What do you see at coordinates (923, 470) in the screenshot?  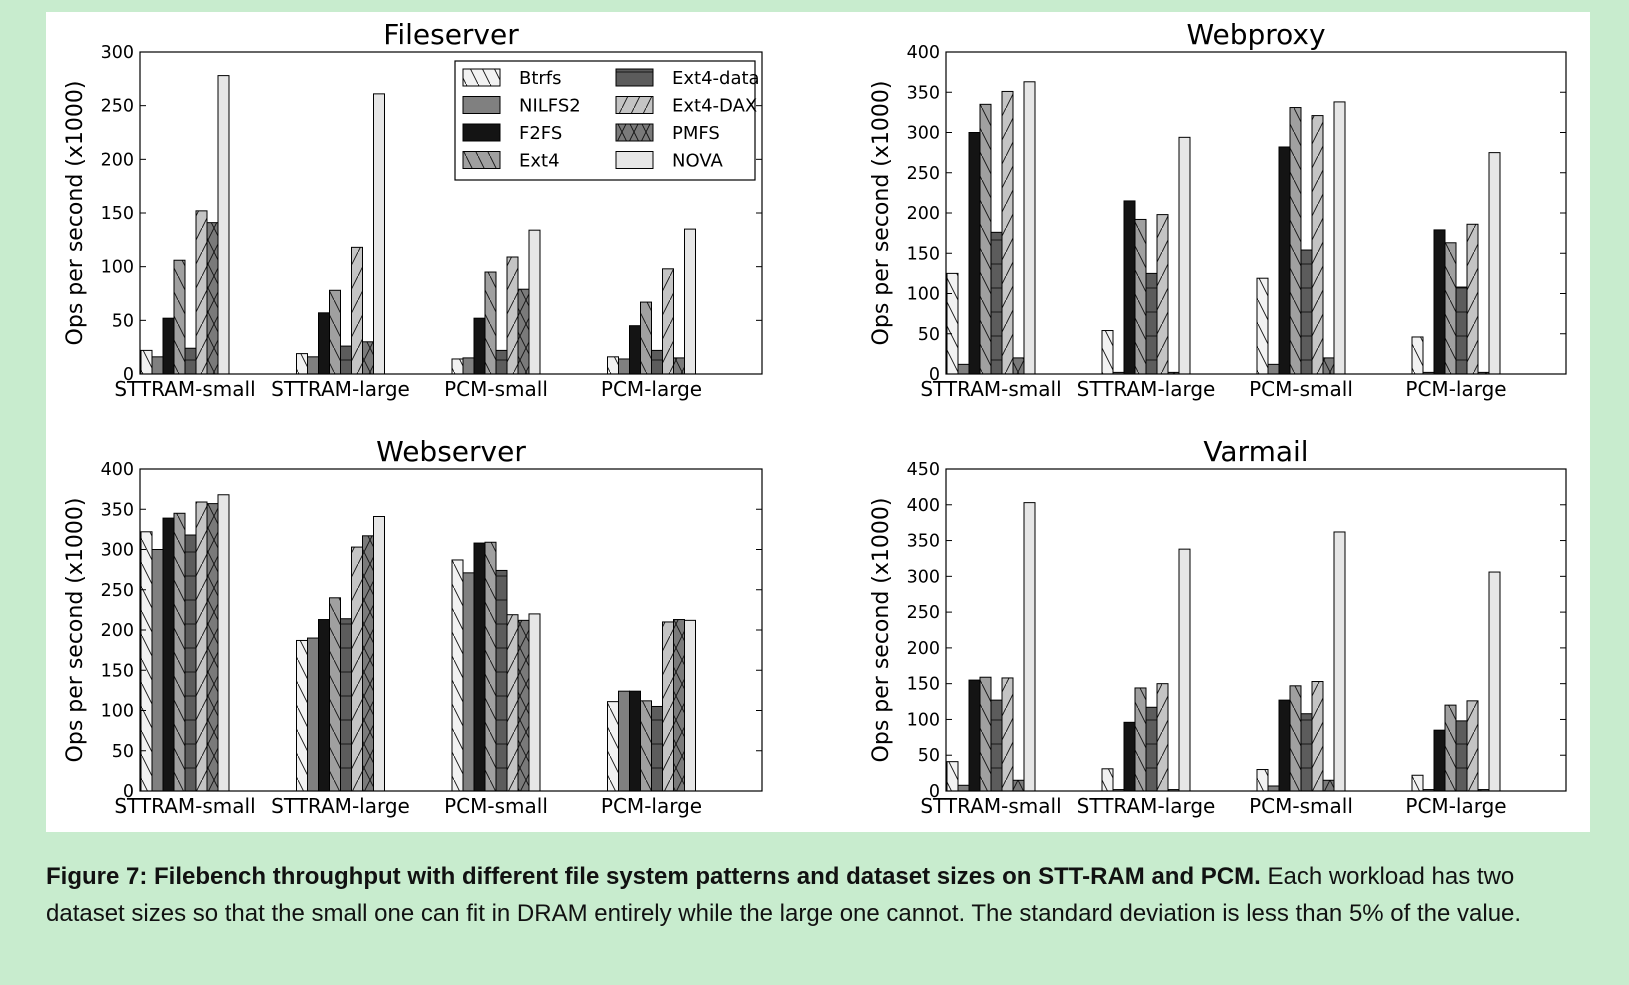 I see `y-tick-label: 450` at bounding box center [923, 470].